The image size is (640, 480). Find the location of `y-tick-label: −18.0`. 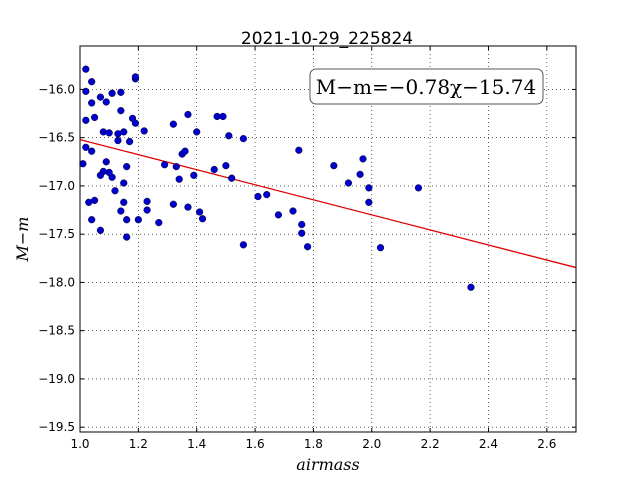

y-tick-label: −18.0 is located at coordinates (56, 282).